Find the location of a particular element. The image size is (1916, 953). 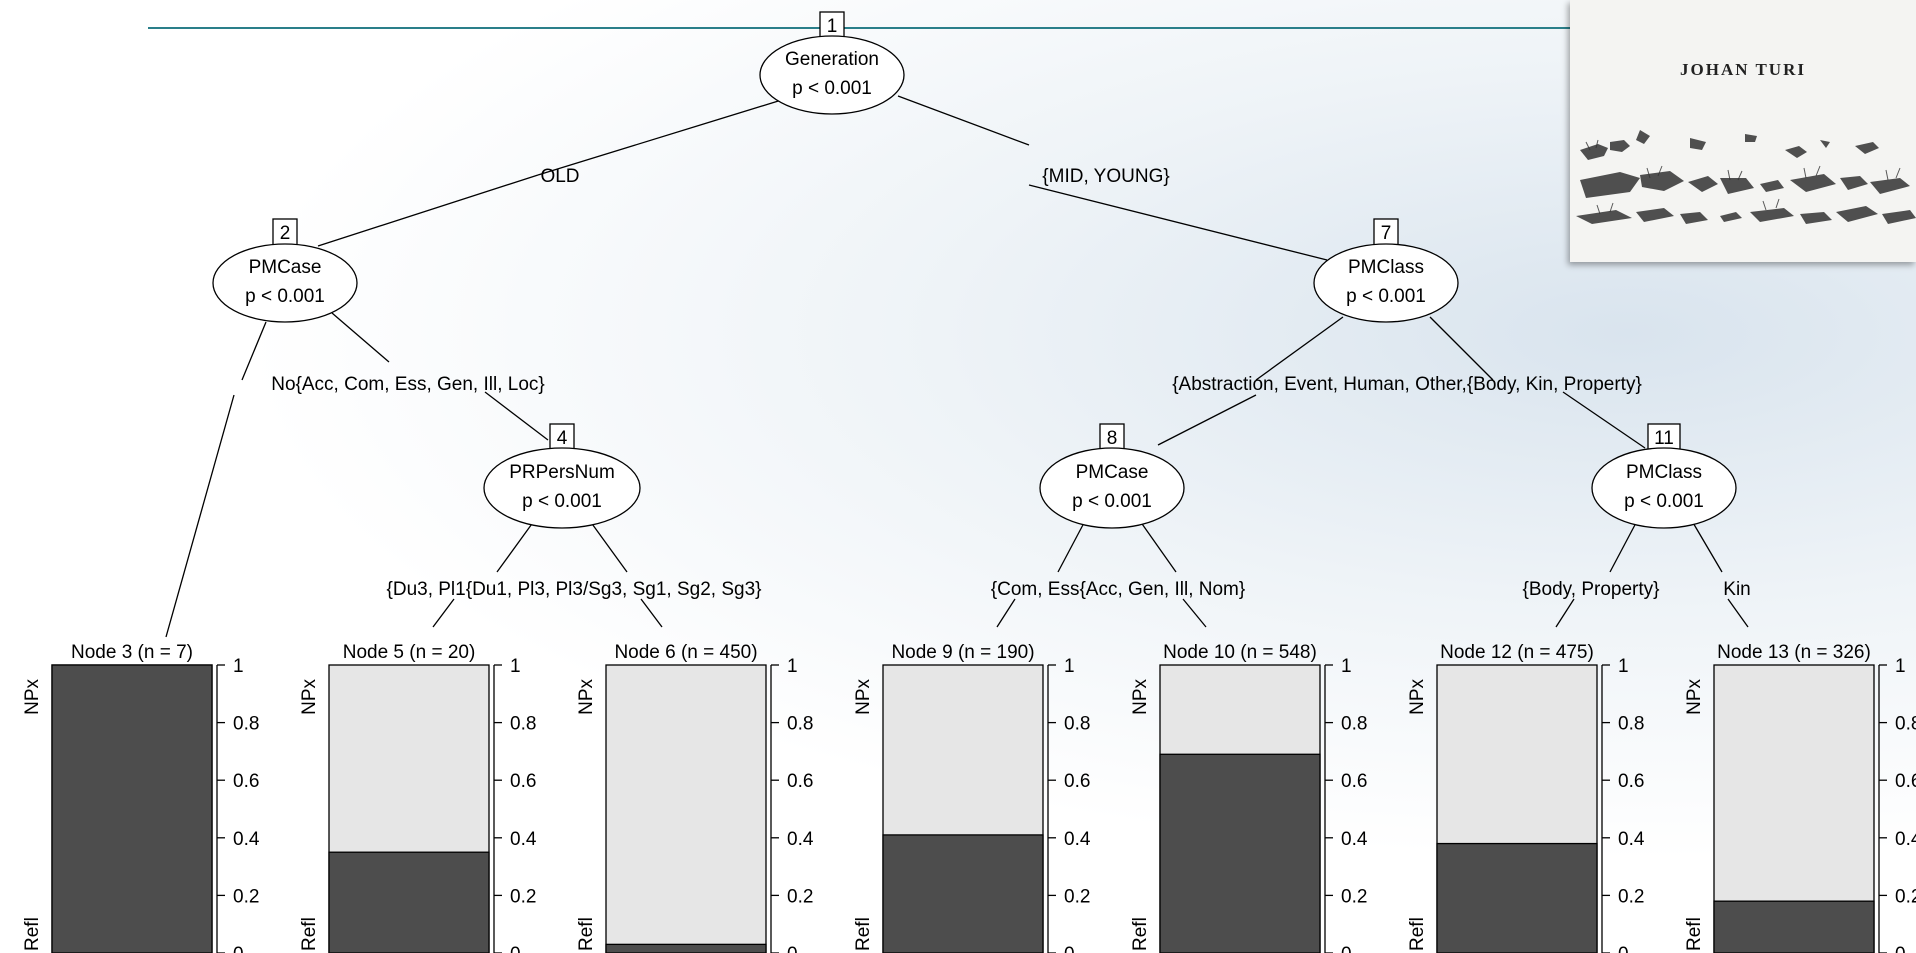

node-variable: PMCase is located at coordinates (285, 267).